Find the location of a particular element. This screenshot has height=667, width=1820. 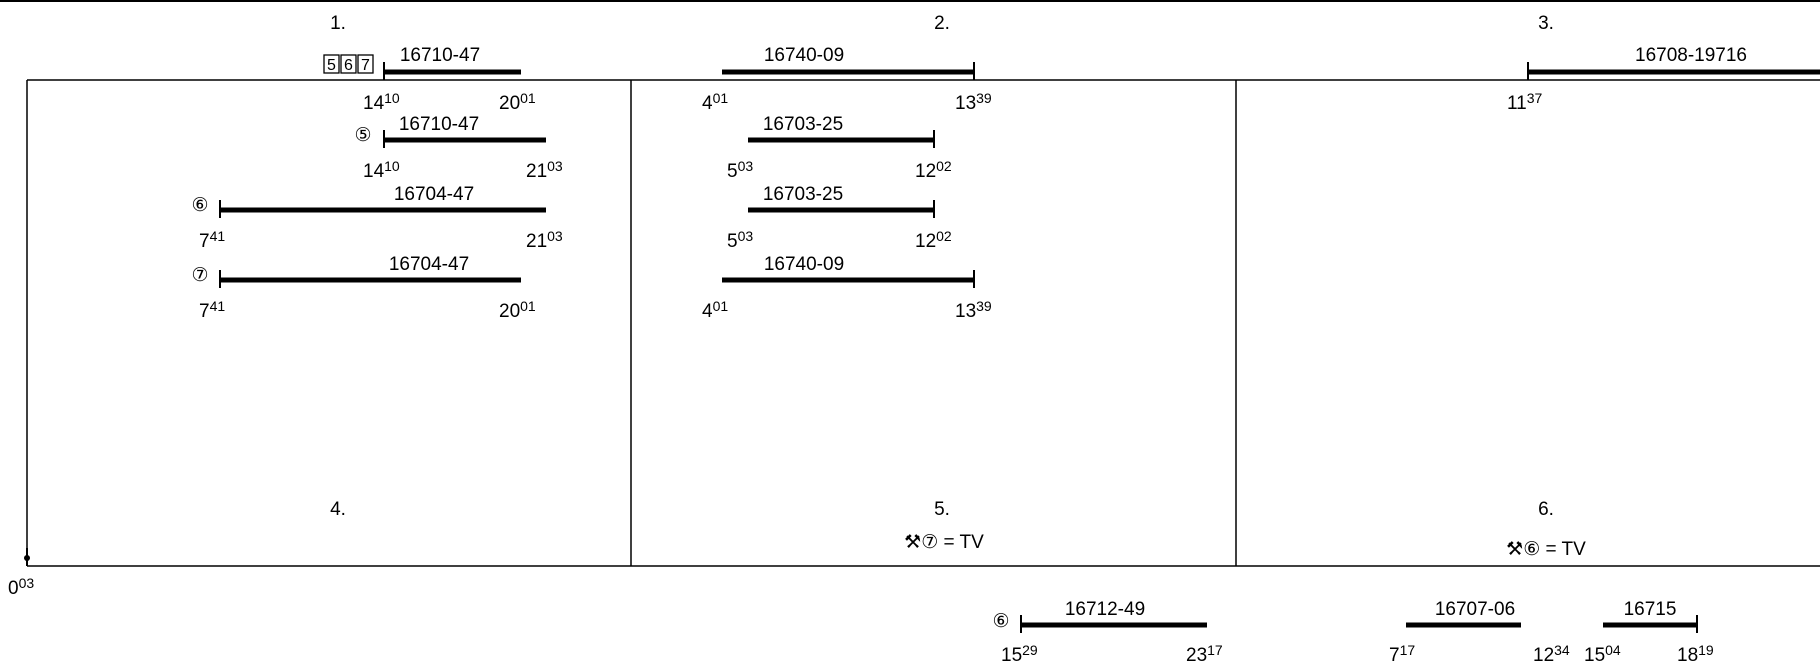

bottom-row-1-start: 1529 is located at coordinates (1019, 654).